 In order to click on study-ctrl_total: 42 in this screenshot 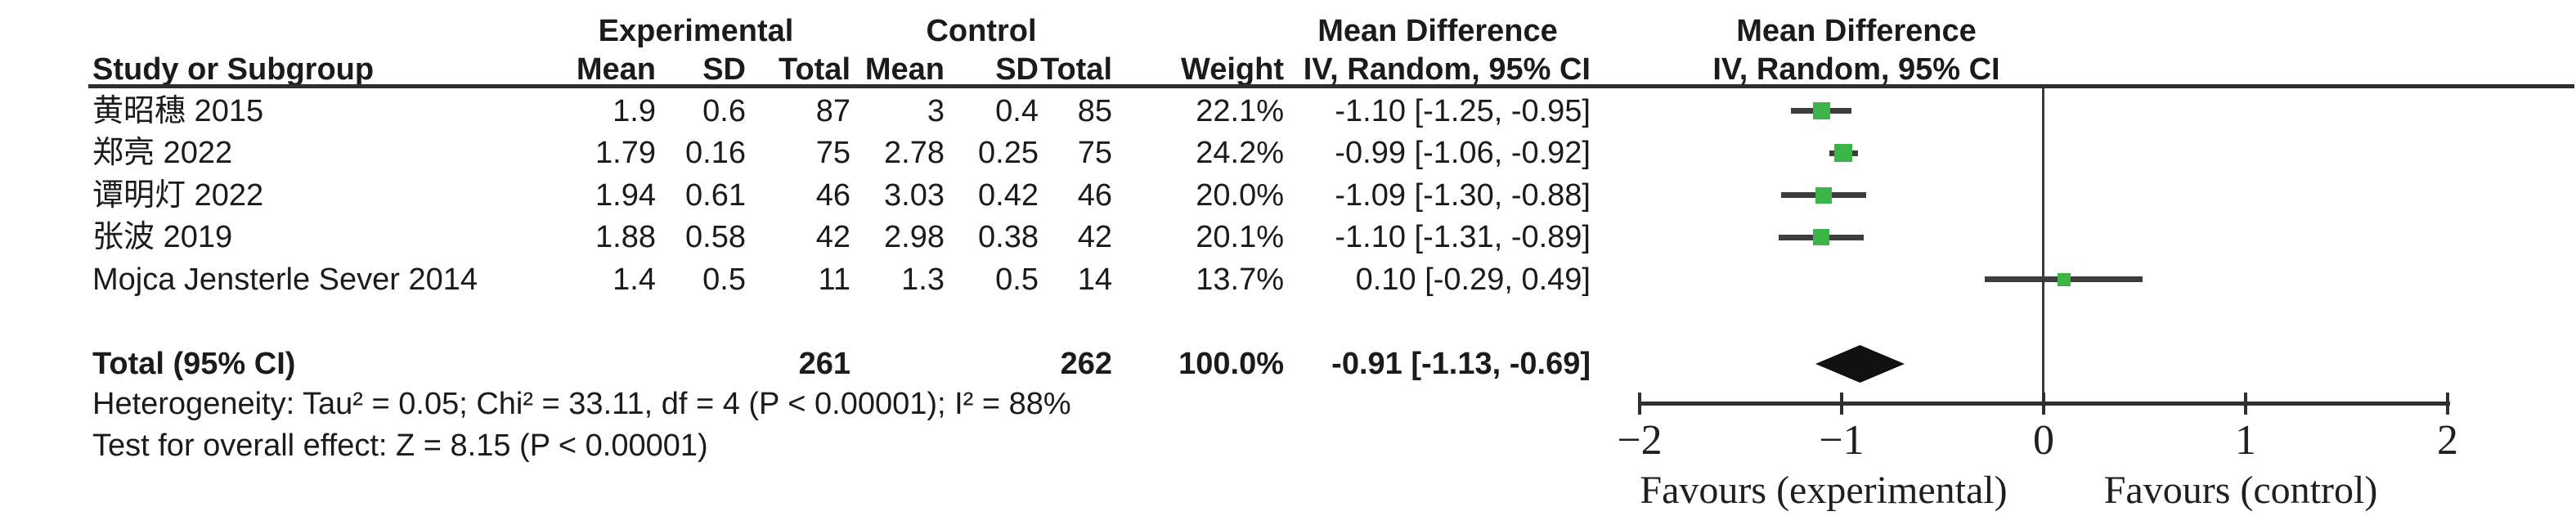, I will do `click(1094, 237)`.